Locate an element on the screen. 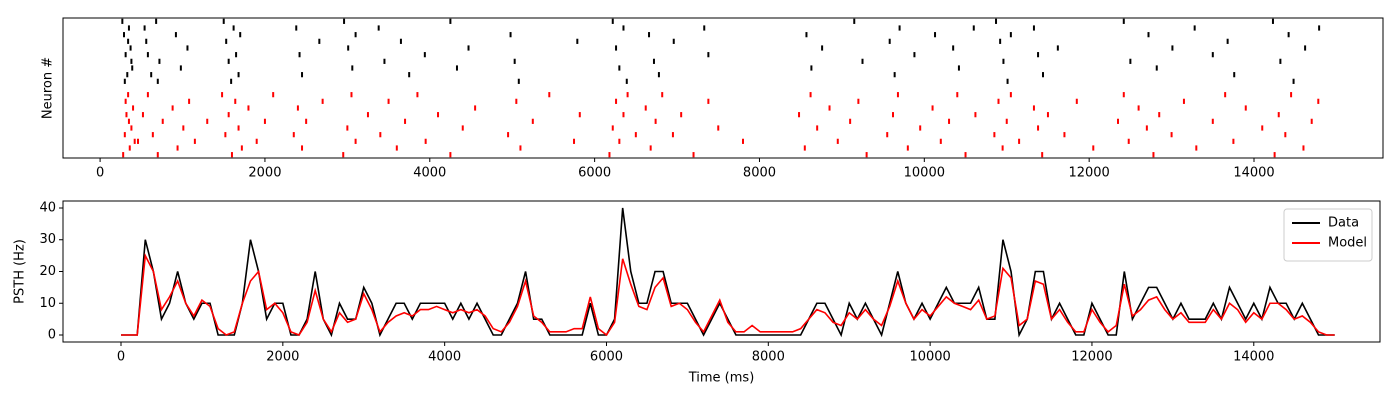  x-axis-label: Time (ms) is located at coordinates (721, 378).